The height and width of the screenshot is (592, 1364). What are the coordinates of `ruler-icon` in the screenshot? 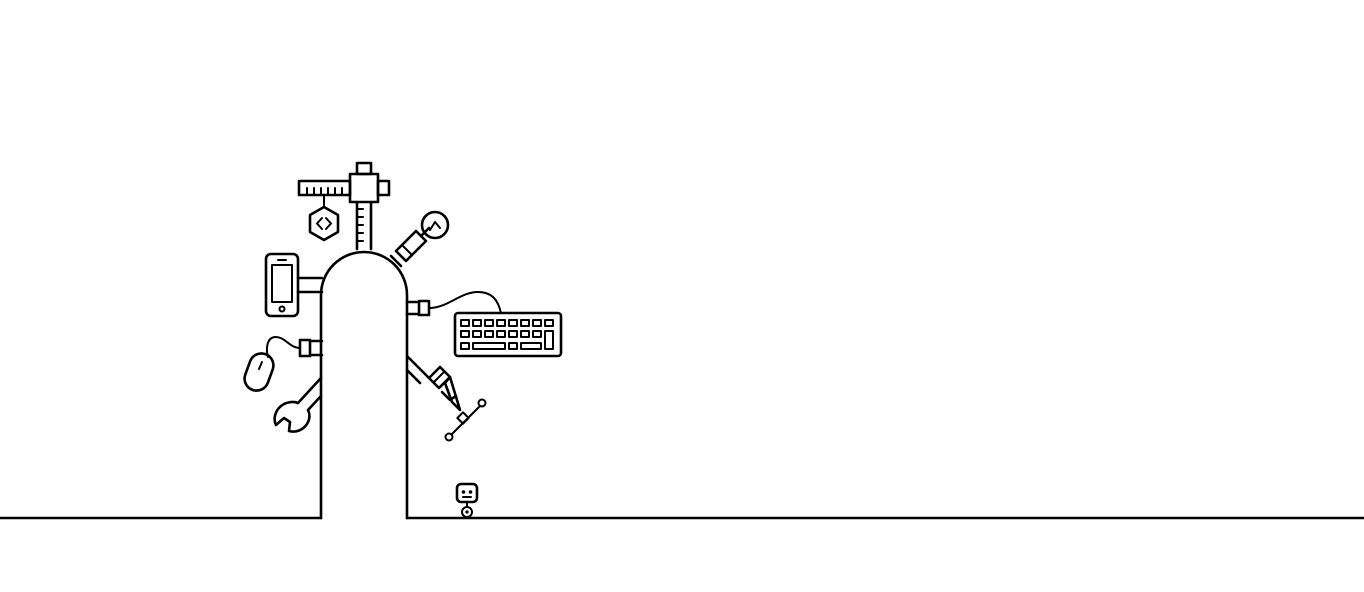 It's located at (344, 206).